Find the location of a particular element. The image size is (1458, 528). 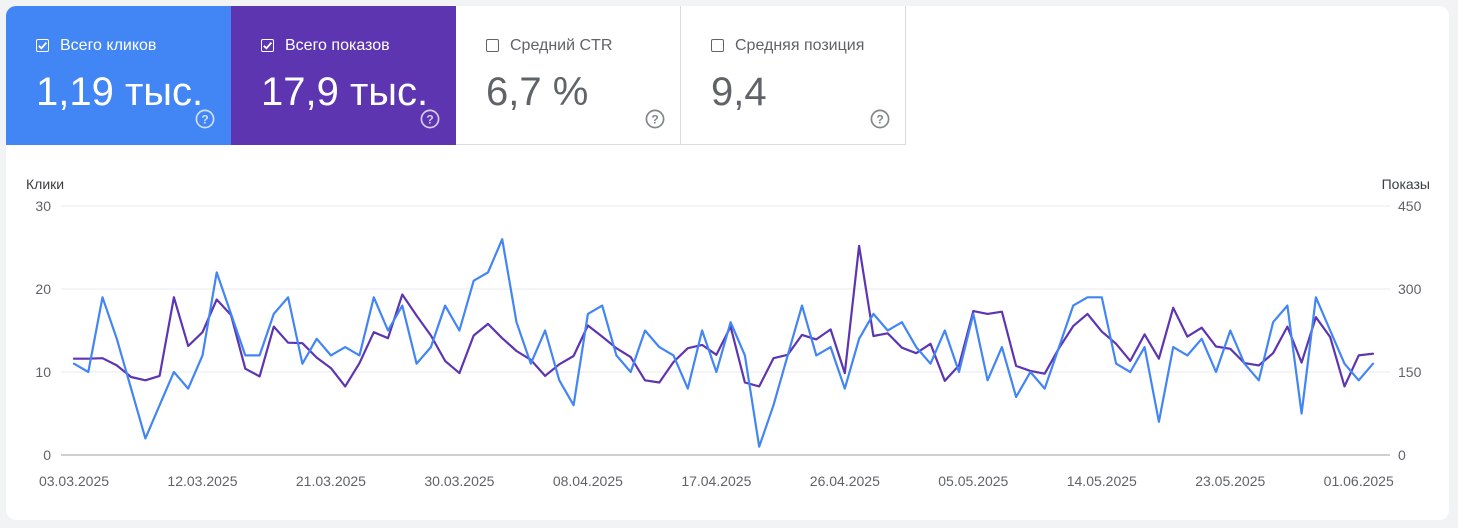

checkbox-total-impressions is located at coordinates (267, 45).